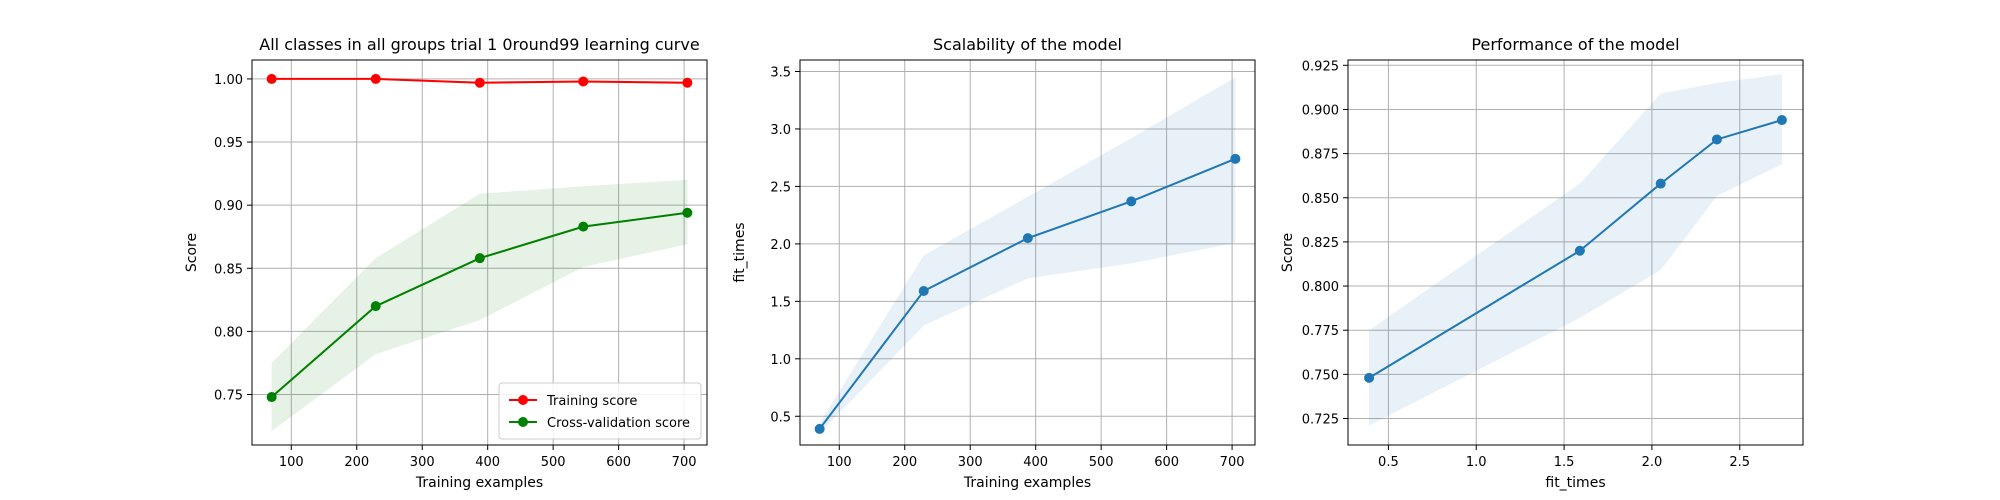 Image resolution: width=2000 pixels, height=500 pixels. Describe the element at coordinates (1476, 462) in the screenshot. I see `x-tick-label: 1.0` at that location.